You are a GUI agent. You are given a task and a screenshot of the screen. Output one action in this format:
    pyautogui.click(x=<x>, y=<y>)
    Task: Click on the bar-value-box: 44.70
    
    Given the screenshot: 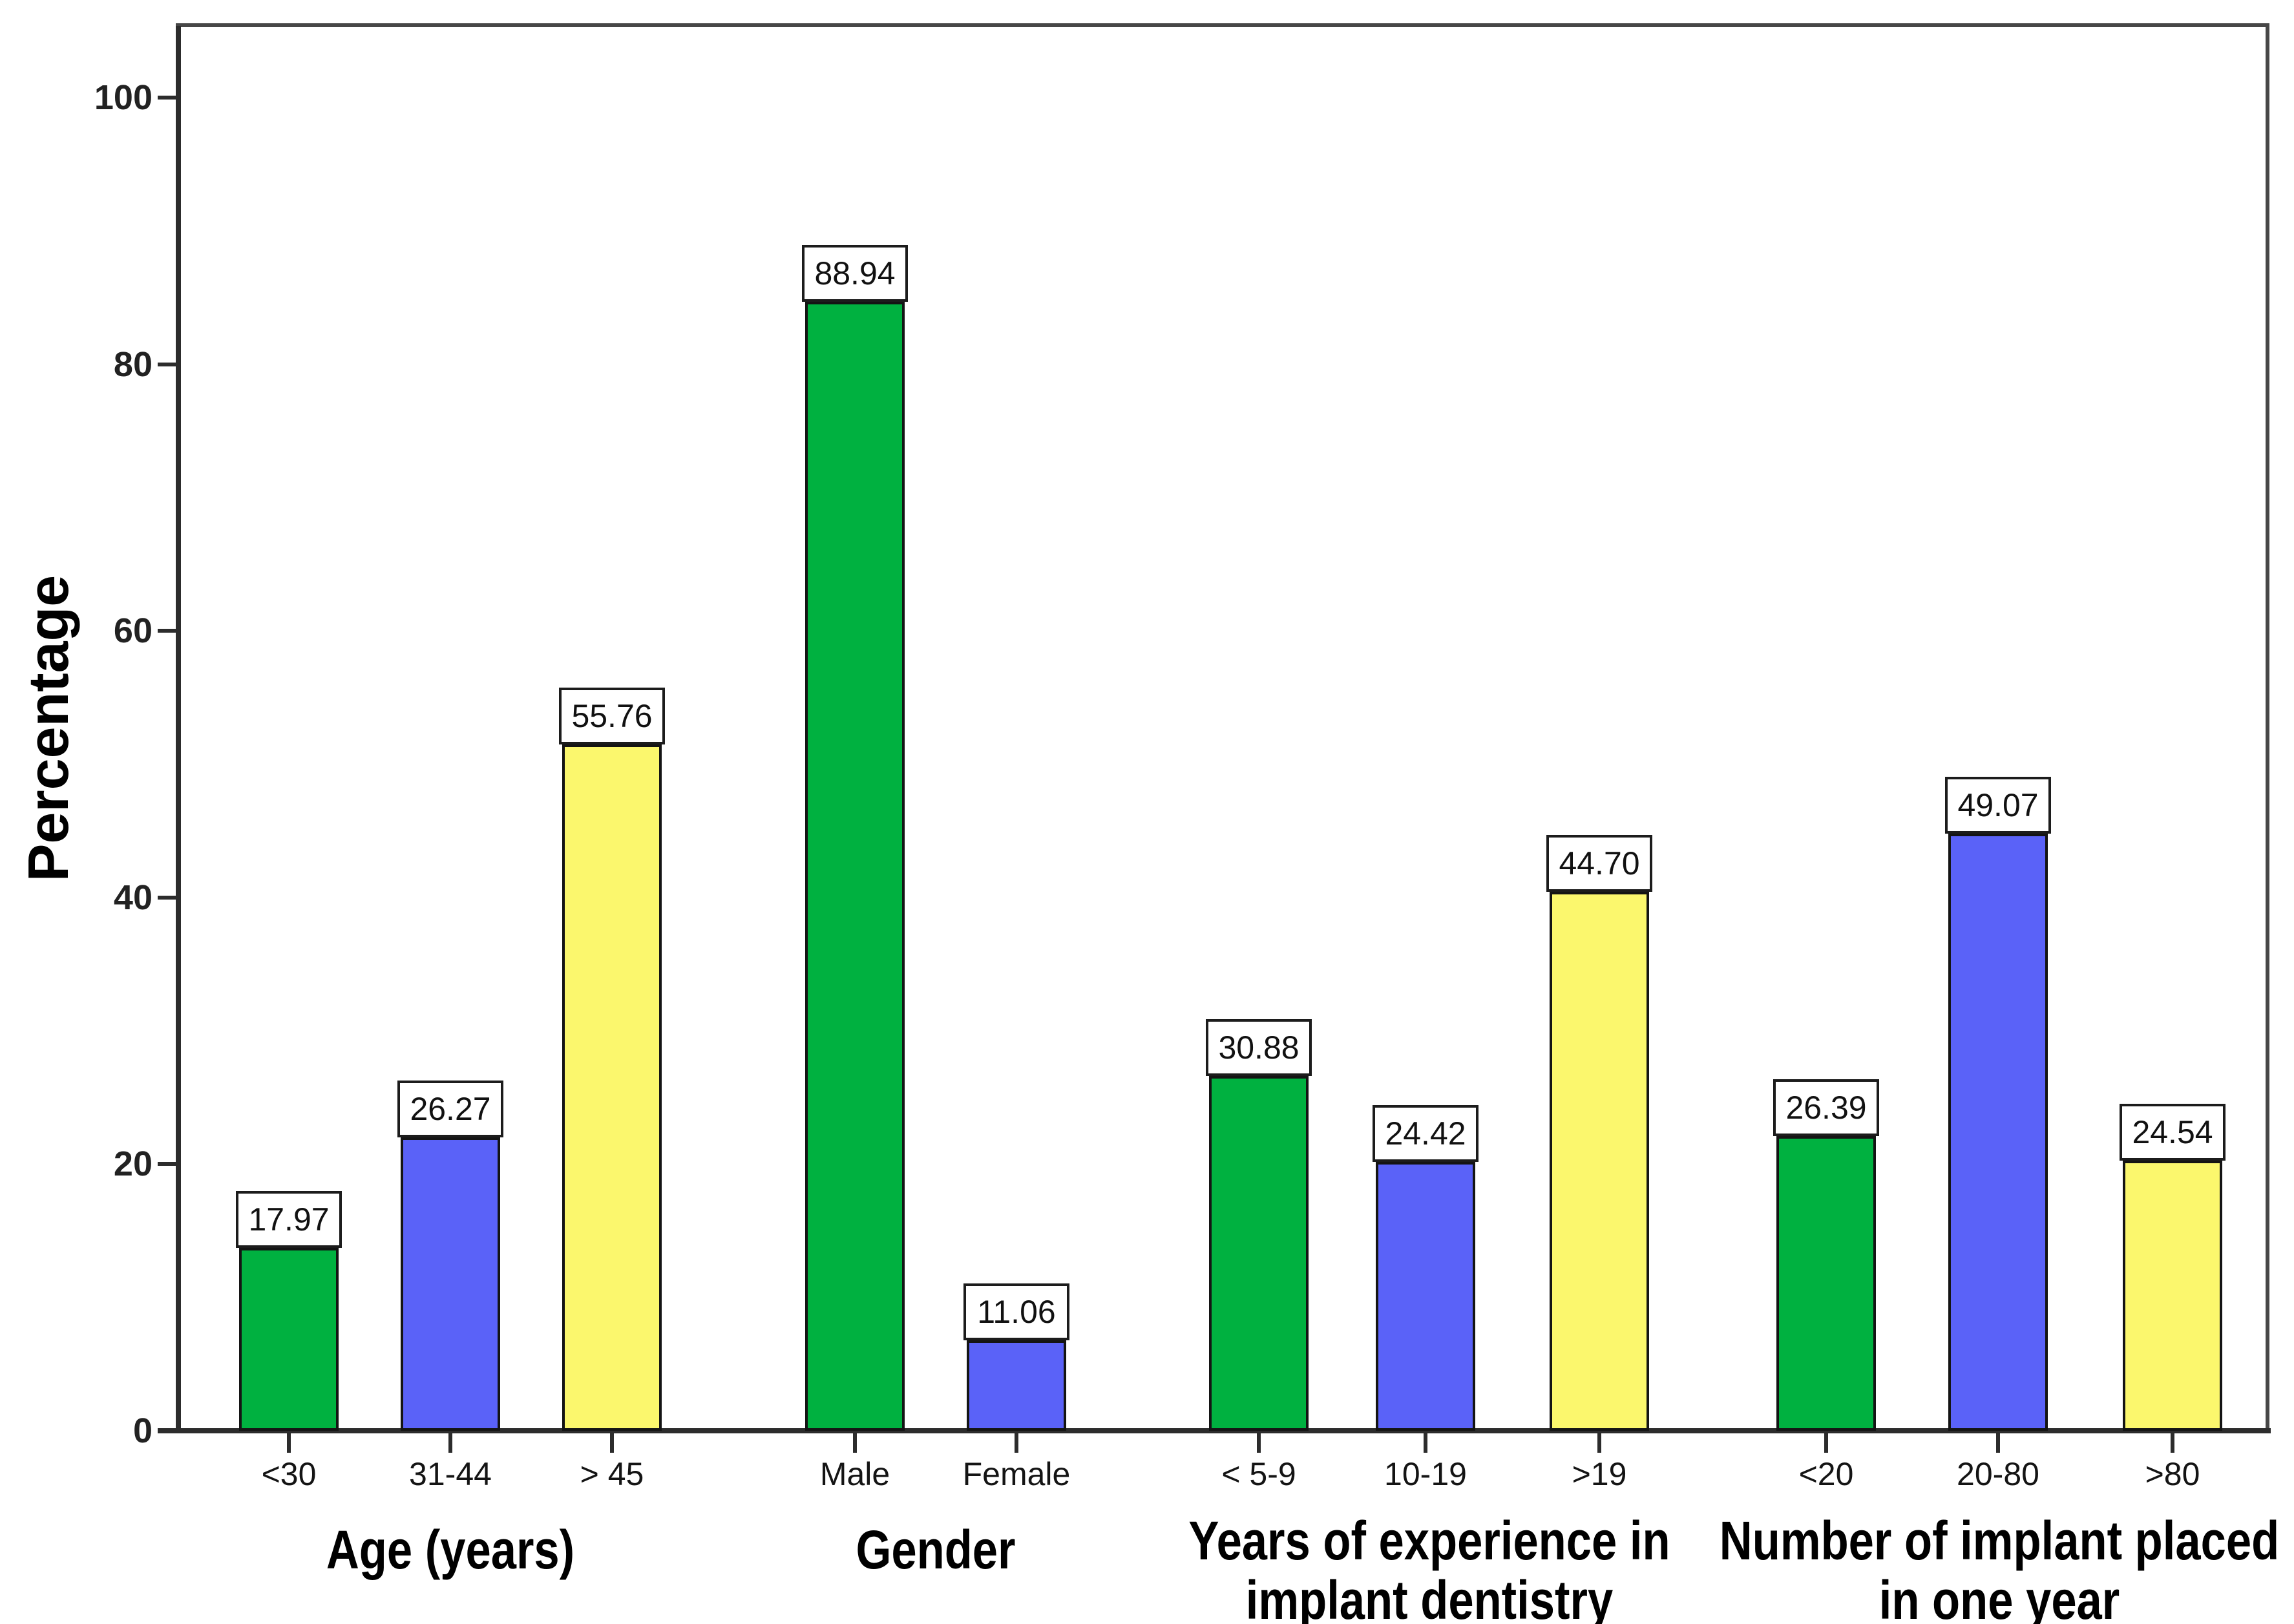 What is the action you would take?
    pyautogui.click(x=1599, y=863)
    